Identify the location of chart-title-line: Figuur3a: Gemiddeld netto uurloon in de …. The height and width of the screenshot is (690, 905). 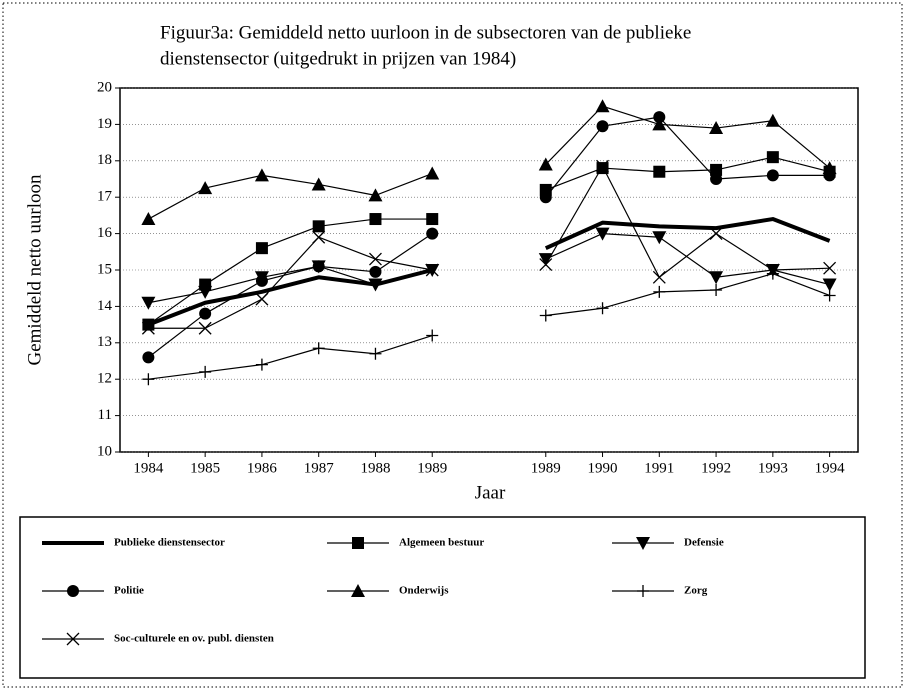
(425, 32).